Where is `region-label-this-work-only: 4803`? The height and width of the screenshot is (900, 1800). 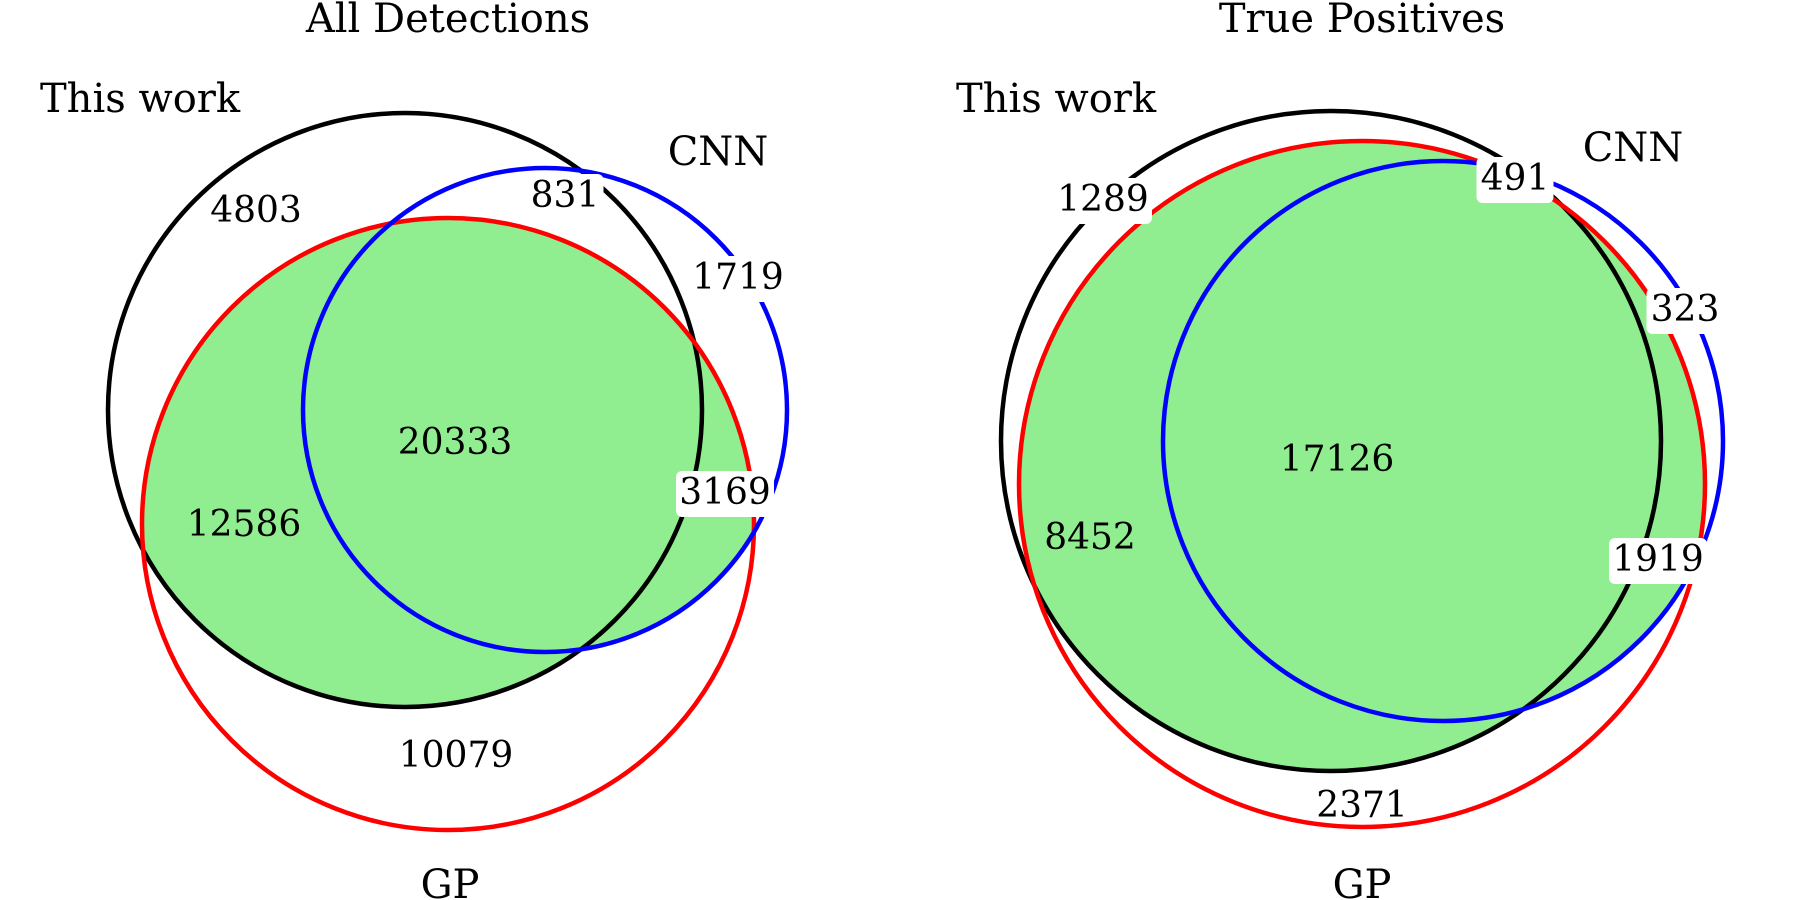
region-label-this-work-only: 4803 is located at coordinates (256, 210).